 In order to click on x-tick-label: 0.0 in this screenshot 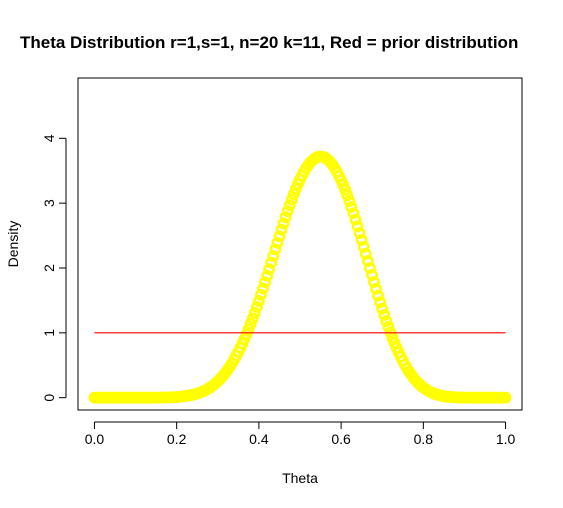, I will do `click(95, 439)`.